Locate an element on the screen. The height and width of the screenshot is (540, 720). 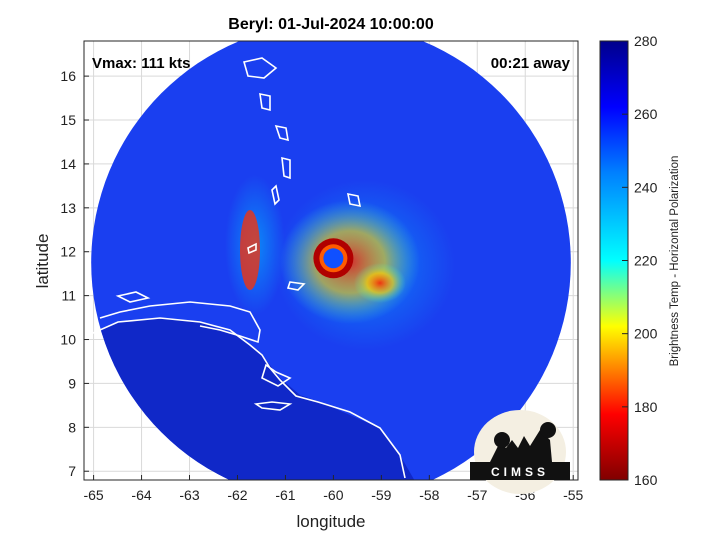
time-offset-annotation: 00:21 away is located at coordinates (531, 63).